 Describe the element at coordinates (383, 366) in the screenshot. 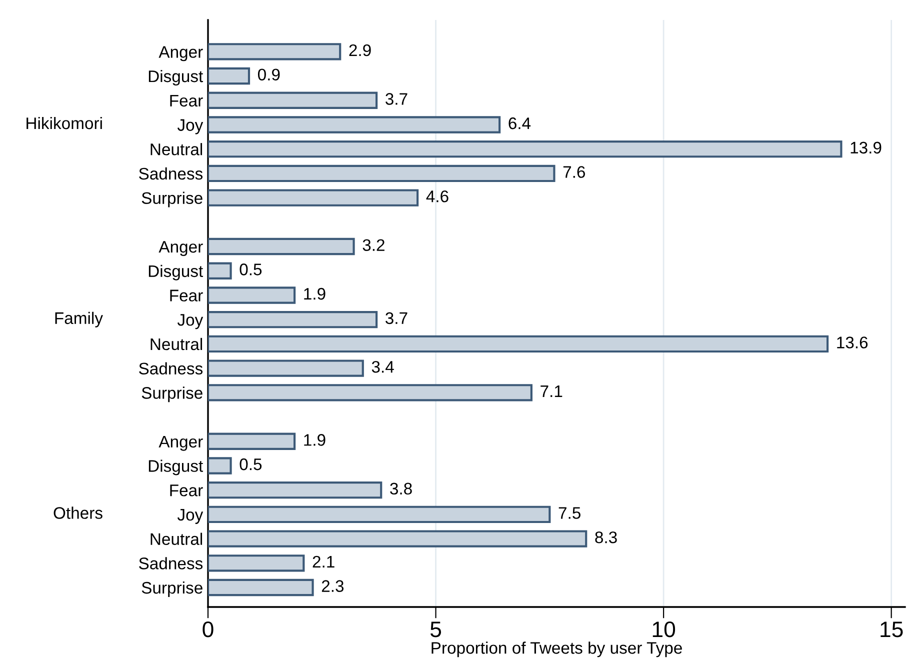

I see `data-label: 3.4` at that location.